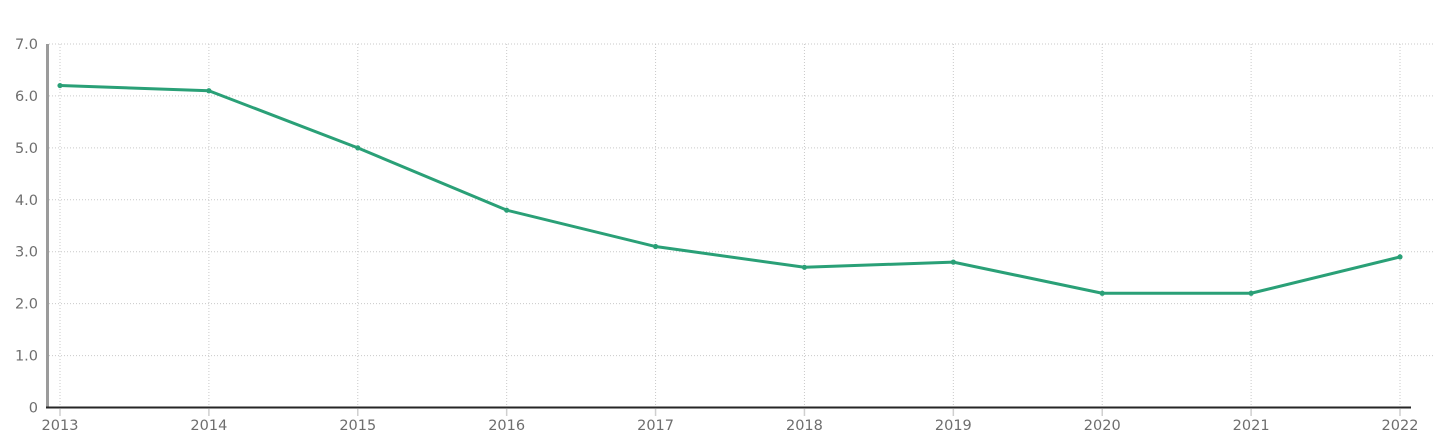  What do you see at coordinates (26, 253) in the screenshot?
I see `y-tick-label: 3.0` at bounding box center [26, 253].